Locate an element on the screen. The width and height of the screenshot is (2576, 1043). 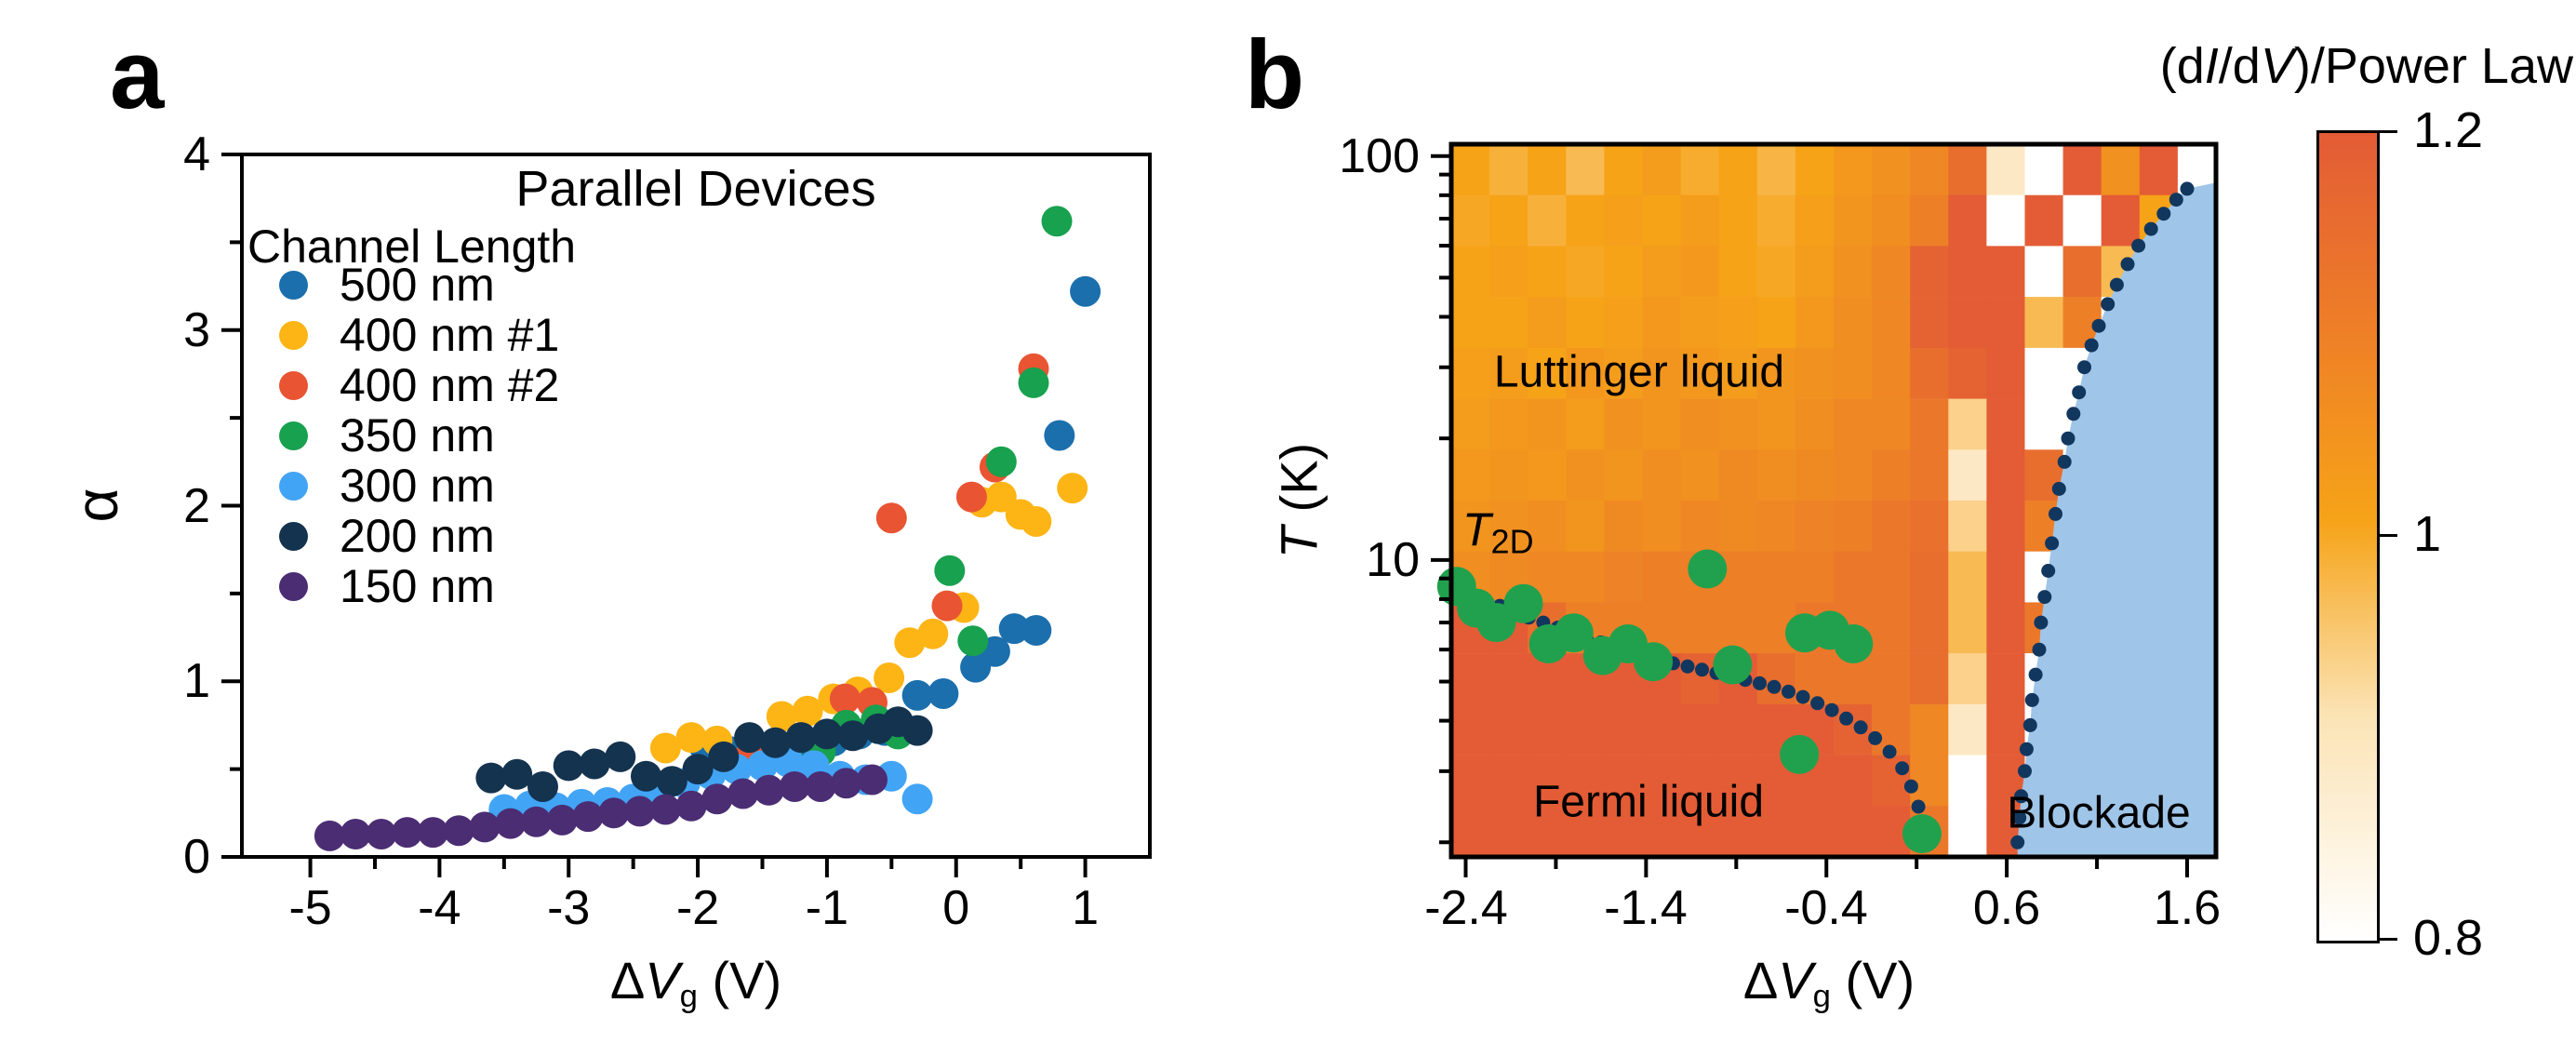
cb-title-part: )/Power Law is located at coordinates (2433, 66).